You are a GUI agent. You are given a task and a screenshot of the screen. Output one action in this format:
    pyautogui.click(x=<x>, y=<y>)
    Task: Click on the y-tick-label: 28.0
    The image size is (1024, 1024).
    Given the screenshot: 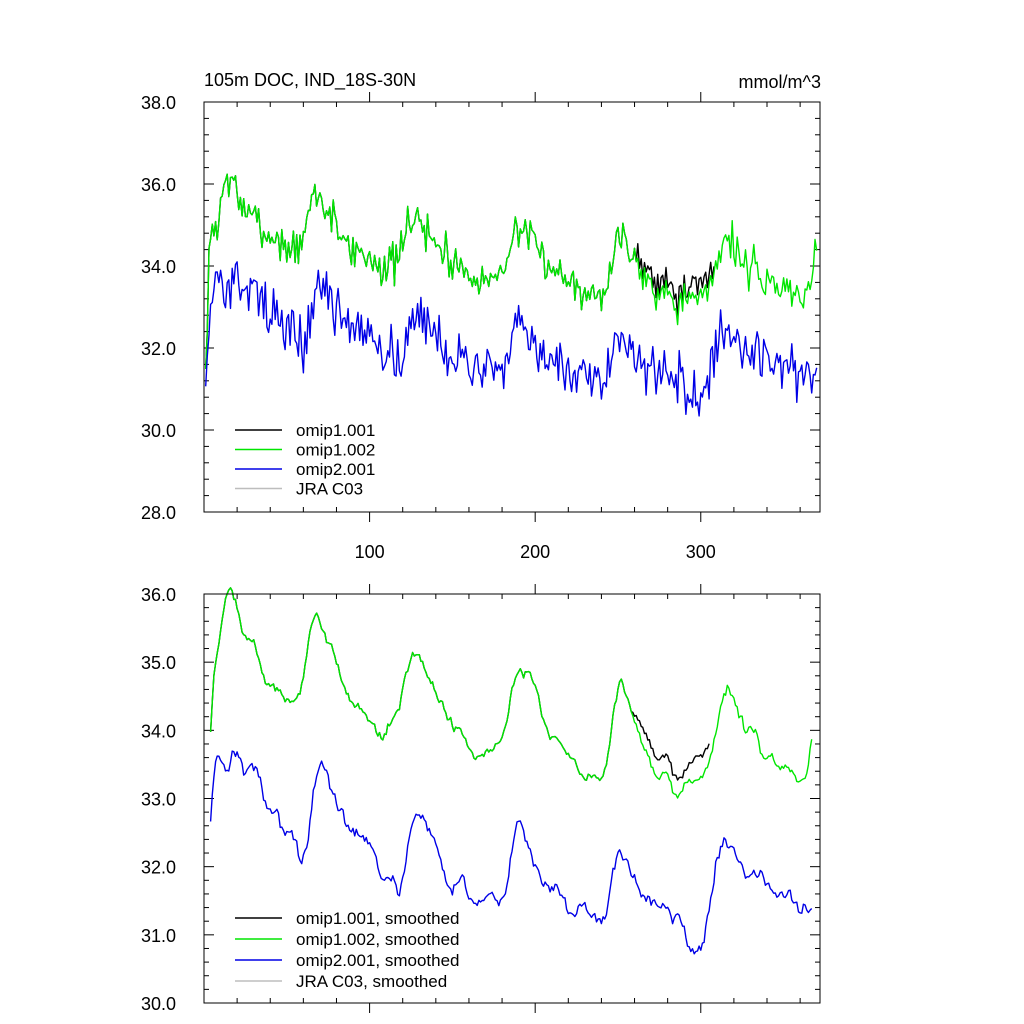 What is the action you would take?
    pyautogui.click(x=158, y=513)
    